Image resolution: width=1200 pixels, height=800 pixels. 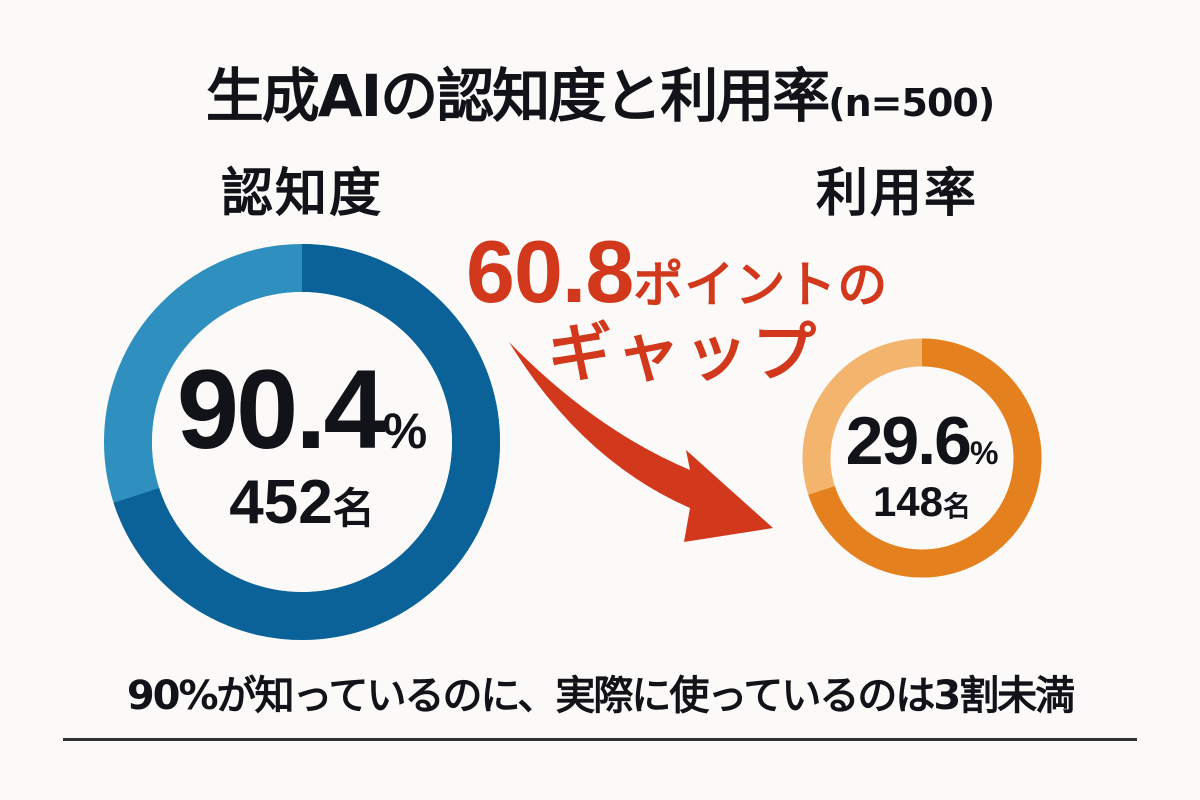 What do you see at coordinates (641, 442) in the screenshot?
I see `curved-down-right-arrow-icon` at bounding box center [641, 442].